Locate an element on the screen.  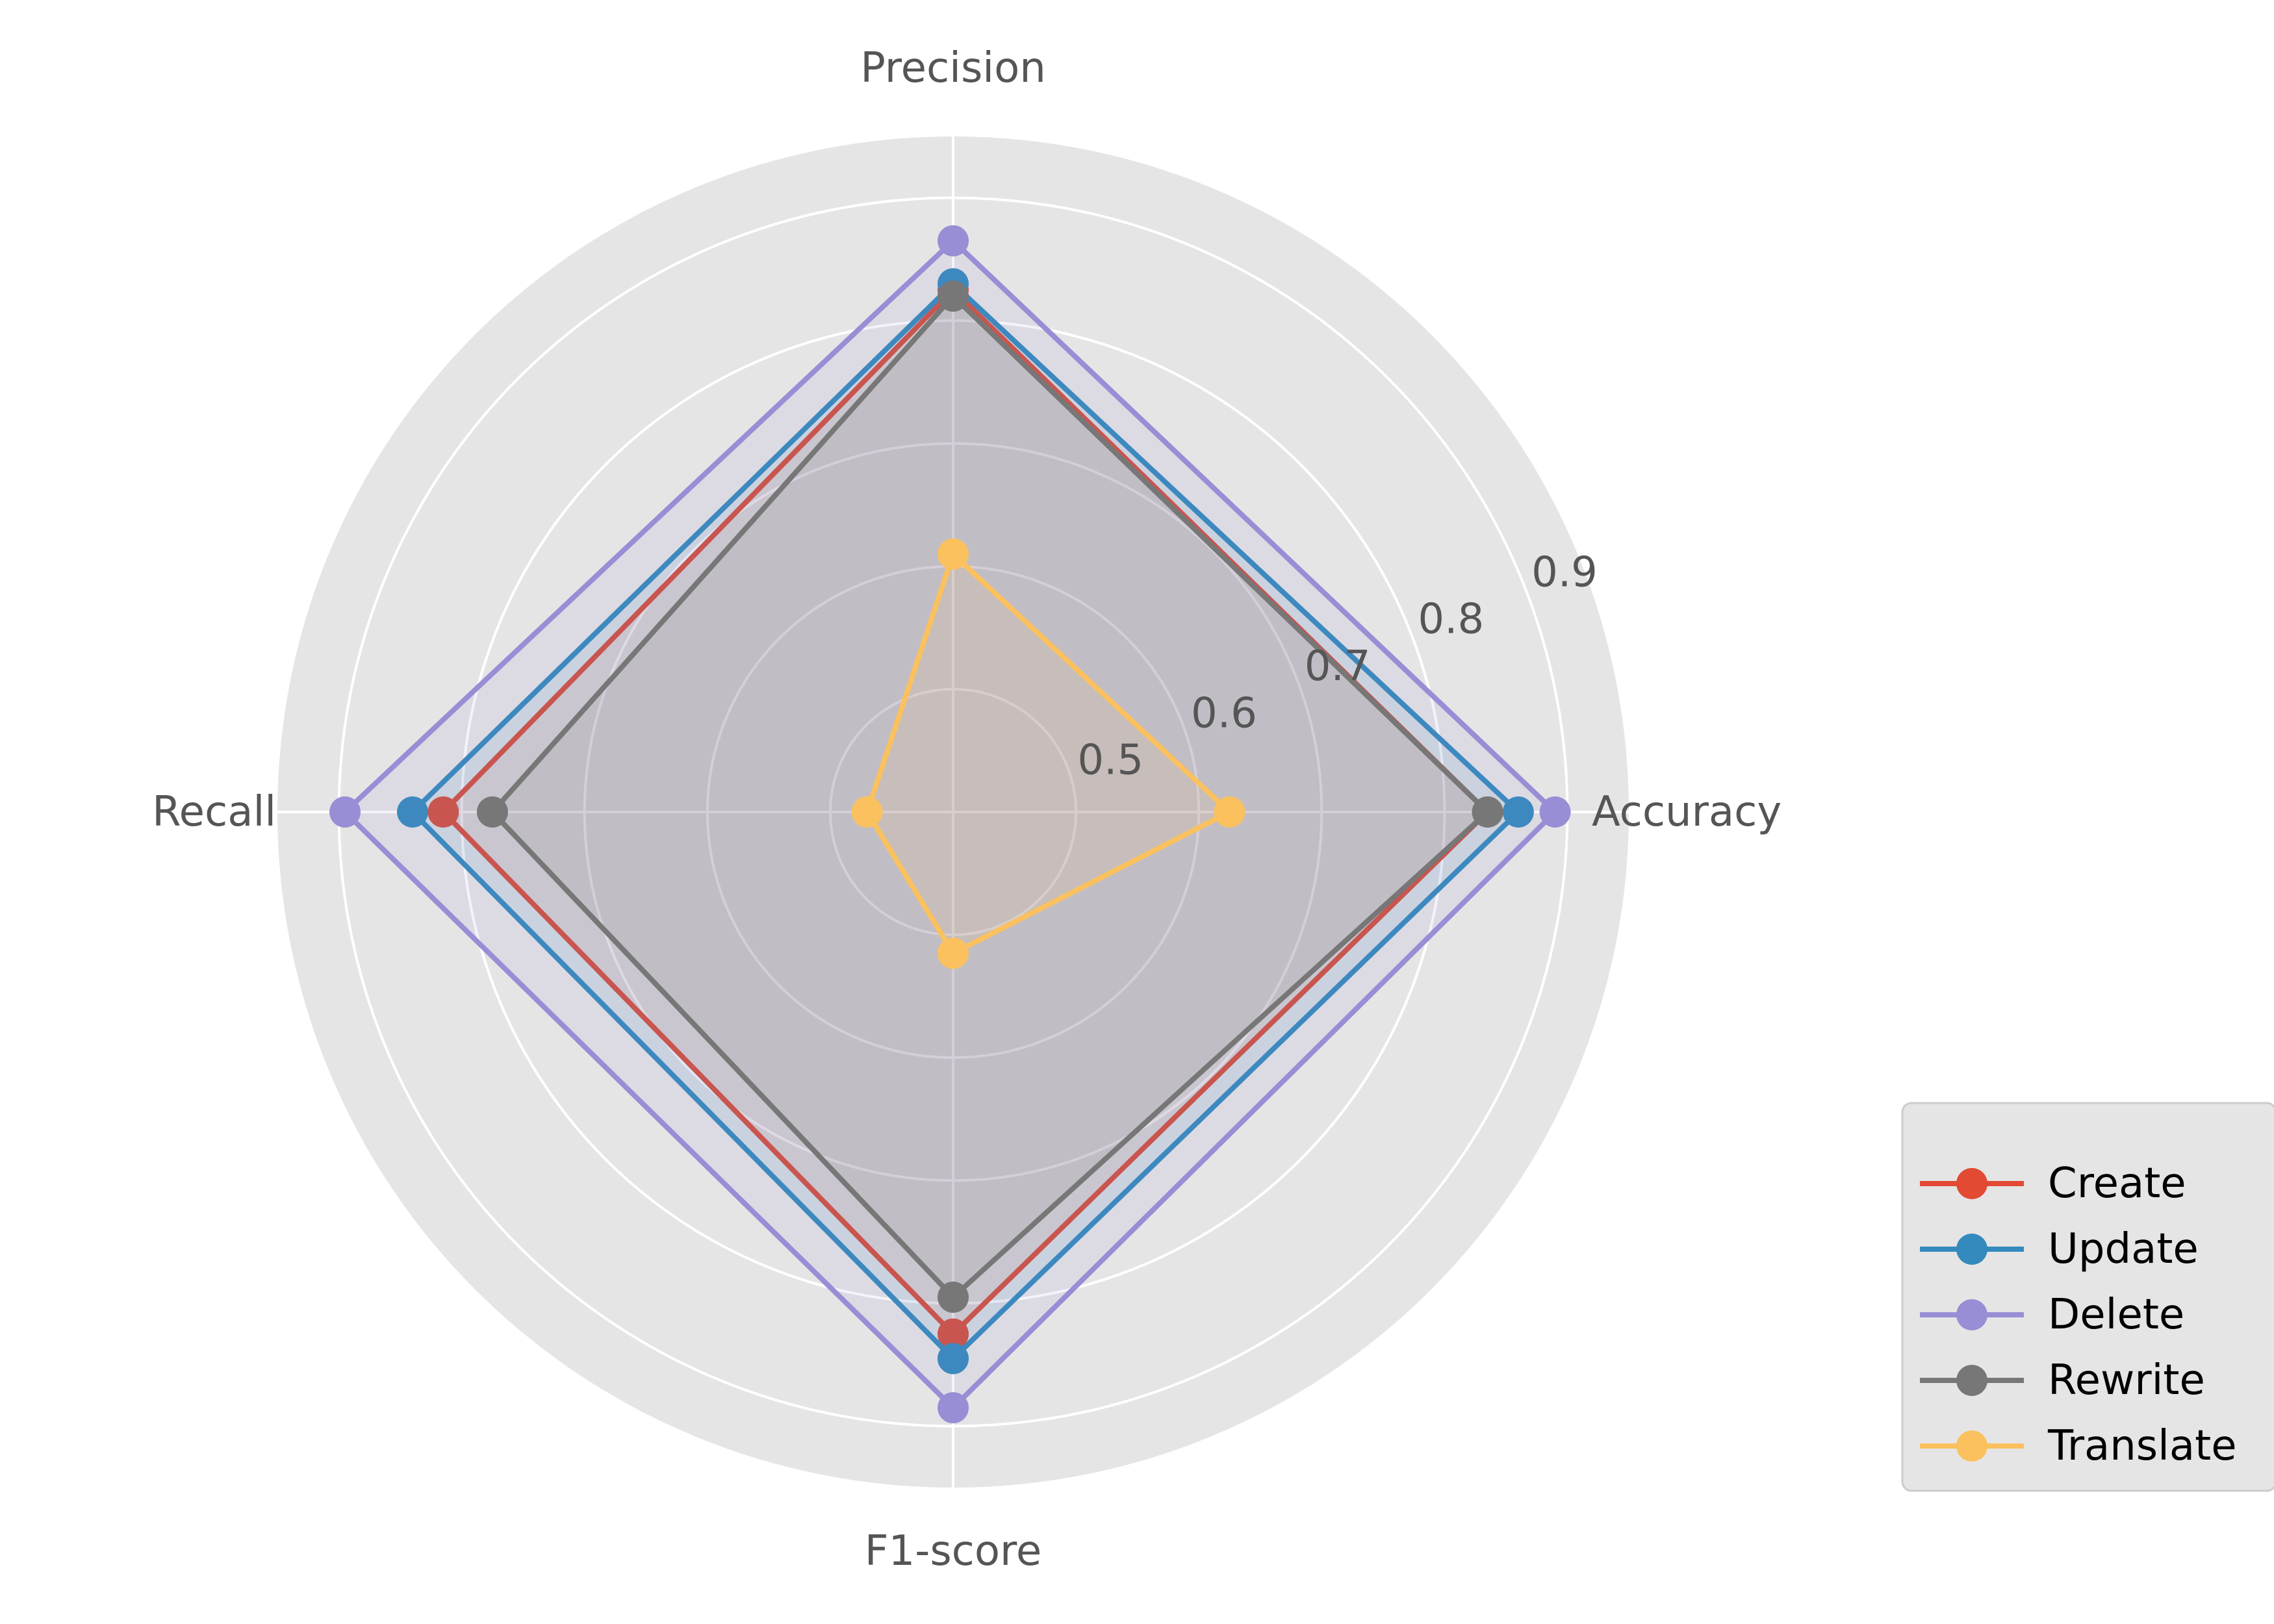
legend-item-rewrite: Rewrite is located at coordinates (2062, 1380).